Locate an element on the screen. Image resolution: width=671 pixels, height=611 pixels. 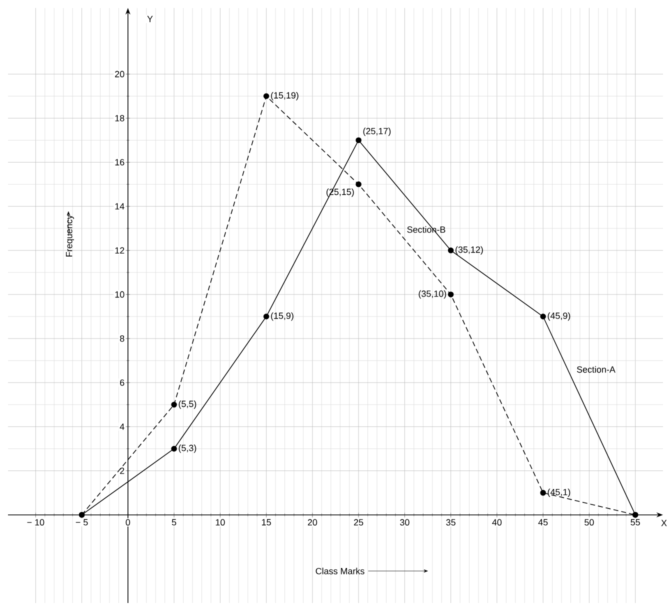
y-tick-label: 6 is located at coordinates (122, 382).